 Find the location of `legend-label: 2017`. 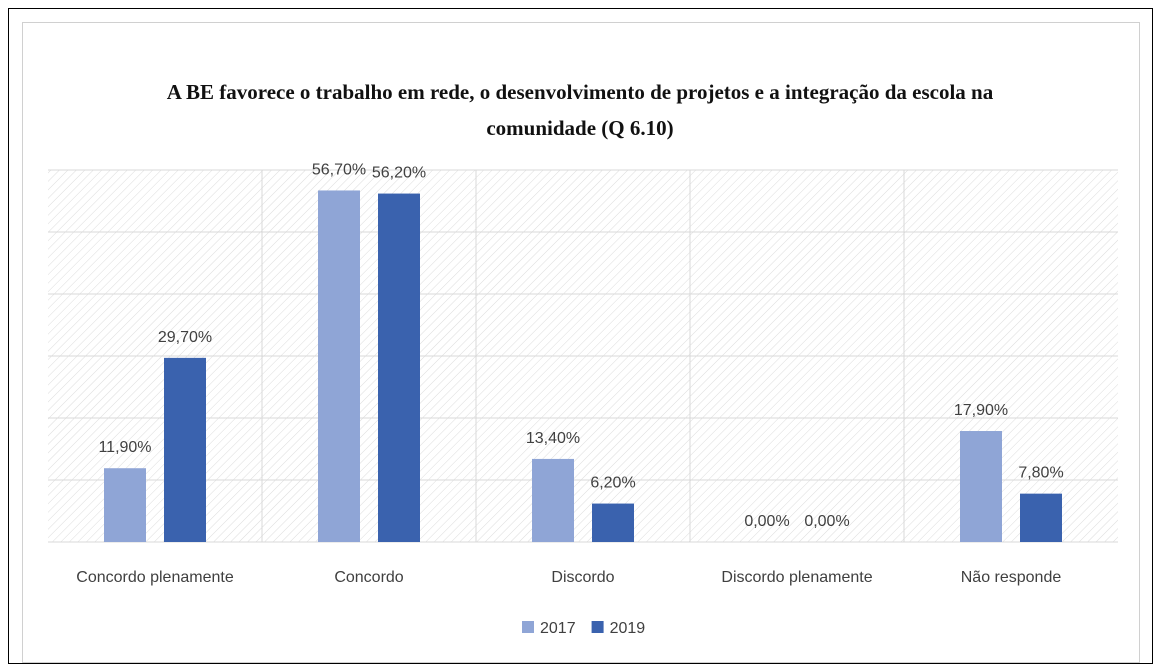

legend-label: 2017 is located at coordinates (558, 628).